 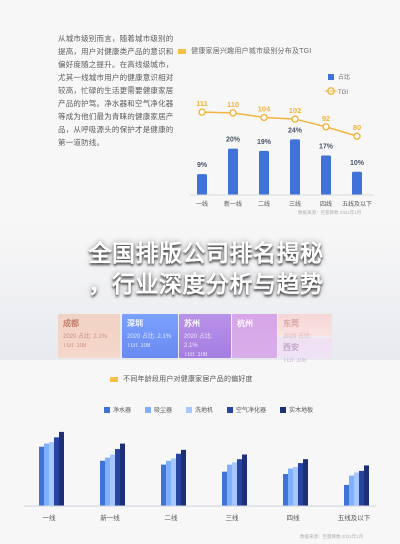 What do you see at coordinates (291, 347) in the screenshot?
I see `city-name: 西安` at bounding box center [291, 347].